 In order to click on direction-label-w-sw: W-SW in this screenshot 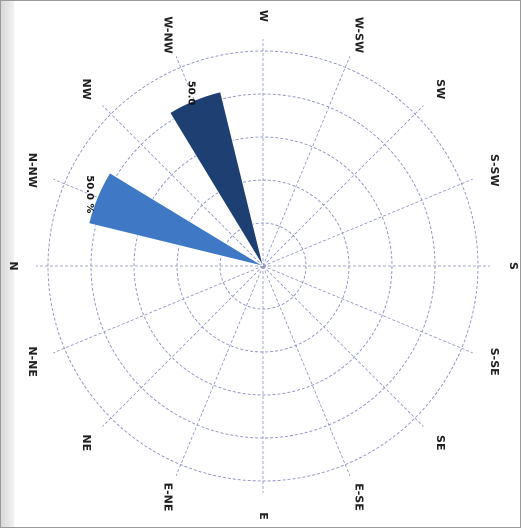, I will do `click(359, 35)`.